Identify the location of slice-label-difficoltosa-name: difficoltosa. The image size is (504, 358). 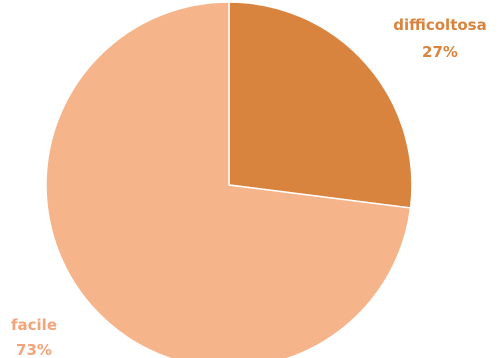
(439, 25).